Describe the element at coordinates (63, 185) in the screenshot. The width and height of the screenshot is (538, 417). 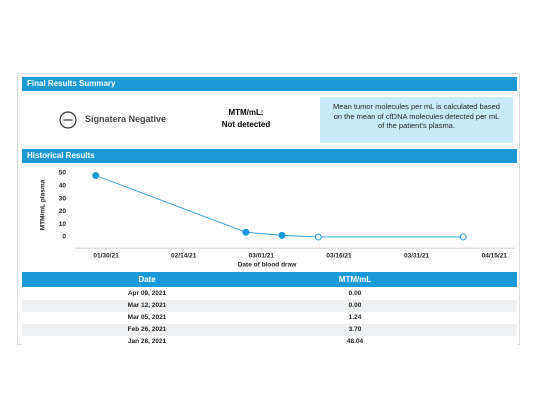
I see `y-tick-label: 40` at that location.